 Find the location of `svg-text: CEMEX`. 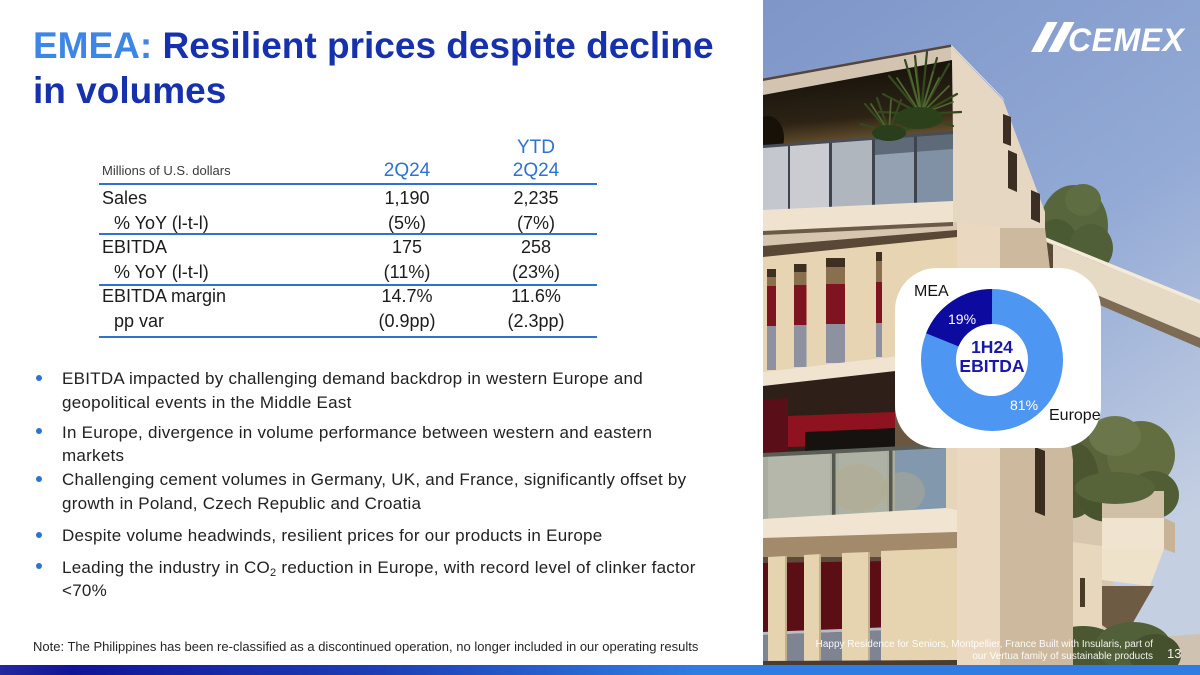

svg-text: CEMEX is located at coordinates (1126, 40).